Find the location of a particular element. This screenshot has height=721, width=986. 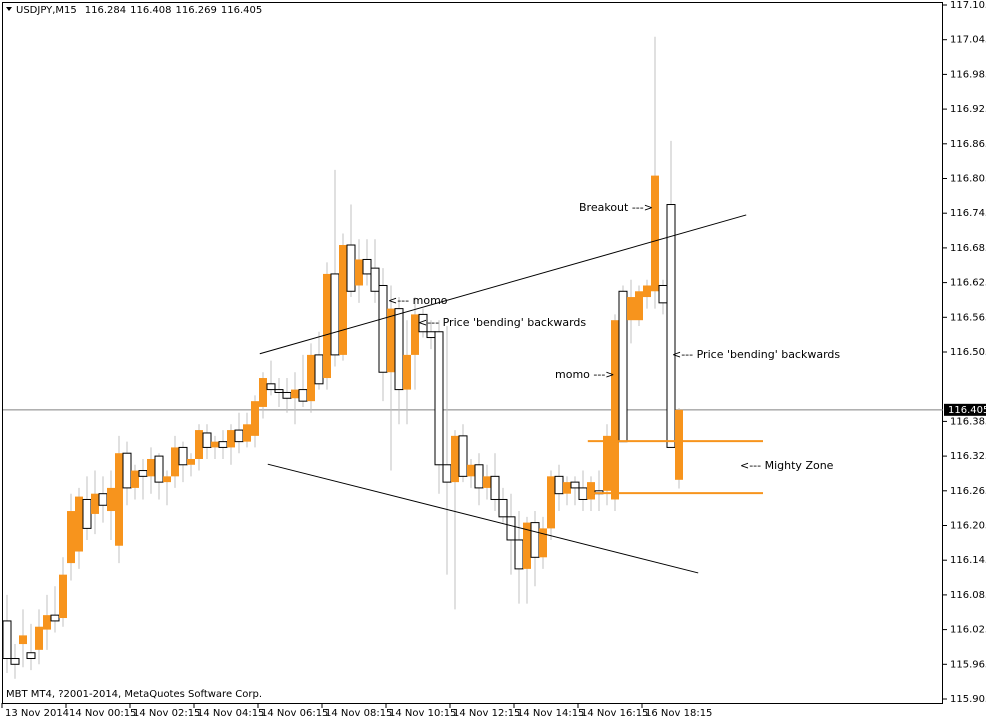

header-value: 116.408 is located at coordinates (150, 10).